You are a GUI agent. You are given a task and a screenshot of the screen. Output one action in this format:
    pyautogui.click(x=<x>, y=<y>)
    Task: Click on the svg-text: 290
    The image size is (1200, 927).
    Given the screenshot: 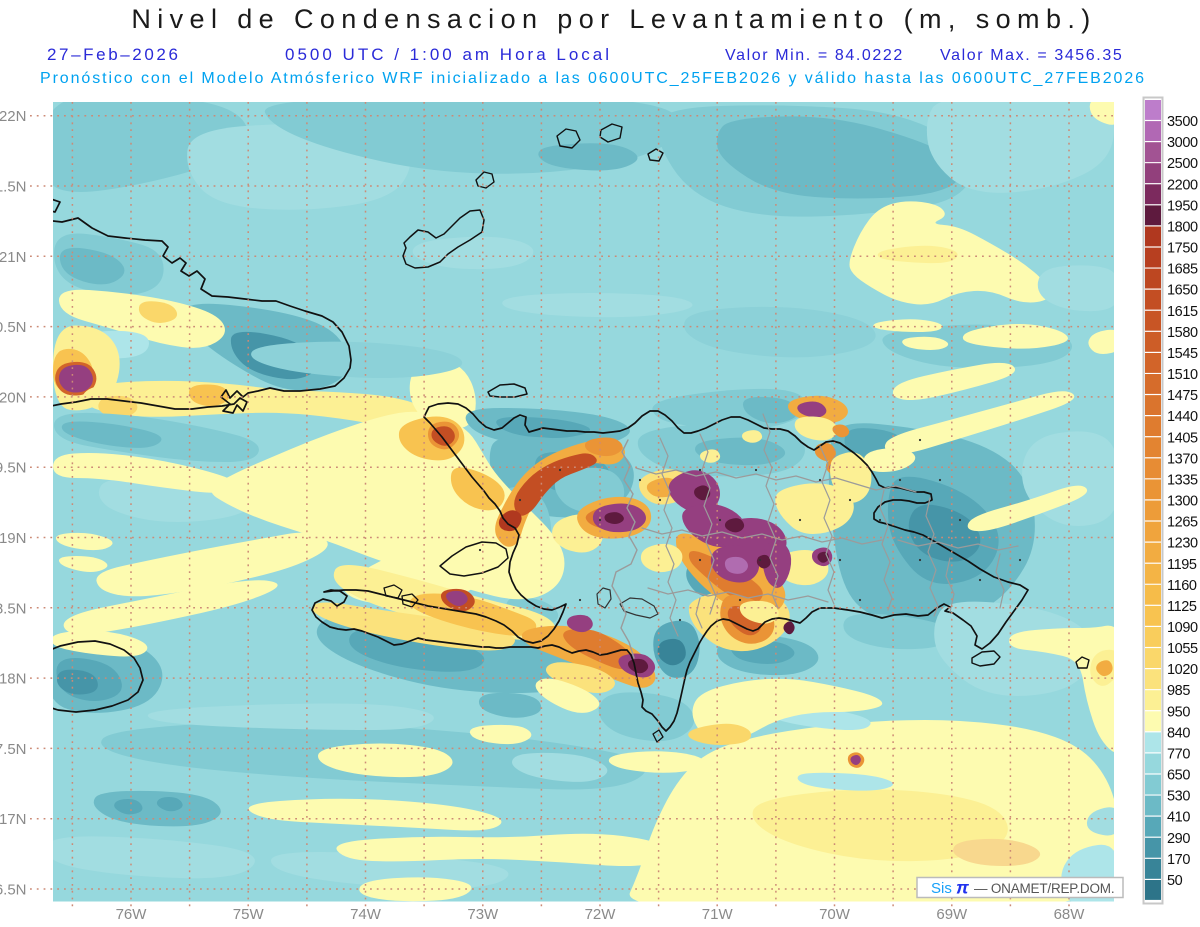 What is the action you would take?
    pyautogui.click(x=1178, y=839)
    